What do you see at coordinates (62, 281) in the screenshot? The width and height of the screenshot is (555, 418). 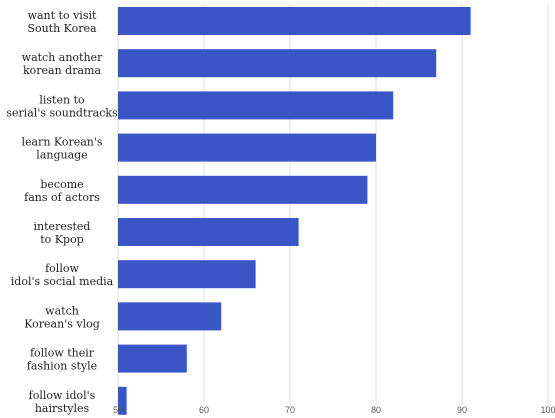 I see `category-label-line: idol's social media` at bounding box center [62, 281].